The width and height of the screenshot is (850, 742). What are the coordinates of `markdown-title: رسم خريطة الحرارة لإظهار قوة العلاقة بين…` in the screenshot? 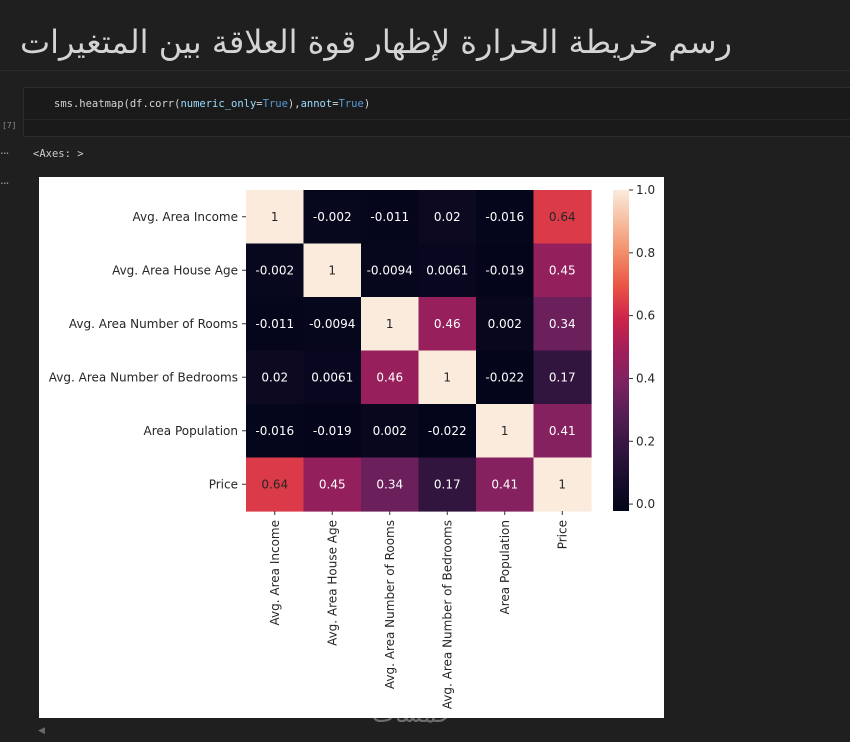 It's located at (376, 42).